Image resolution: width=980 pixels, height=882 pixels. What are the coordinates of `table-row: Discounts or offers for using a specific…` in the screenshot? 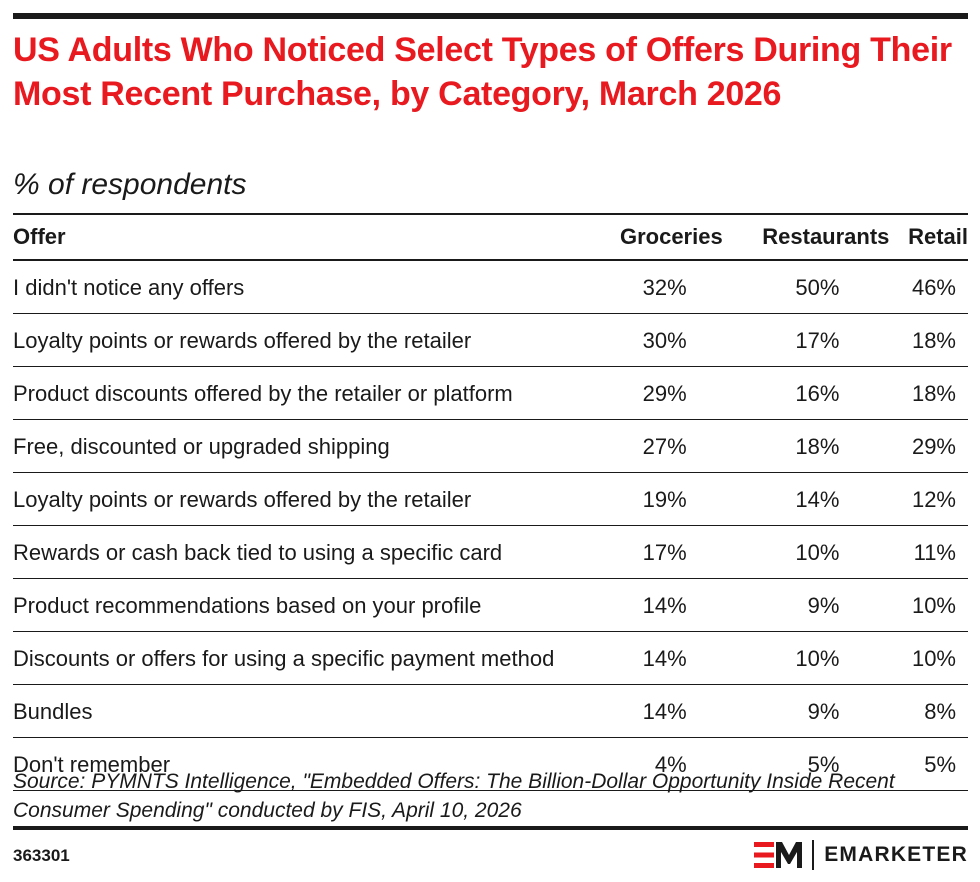 It's located at (490, 658).